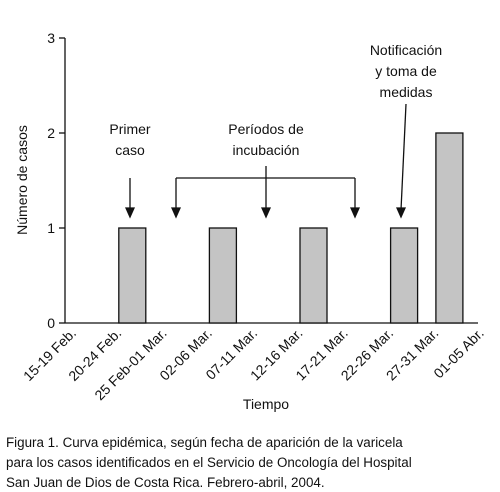 The height and width of the screenshot is (492, 500). What do you see at coordinates (130, 129) in the screenshot?
I see `annotation: Primer` at bounding box center [130, 129].